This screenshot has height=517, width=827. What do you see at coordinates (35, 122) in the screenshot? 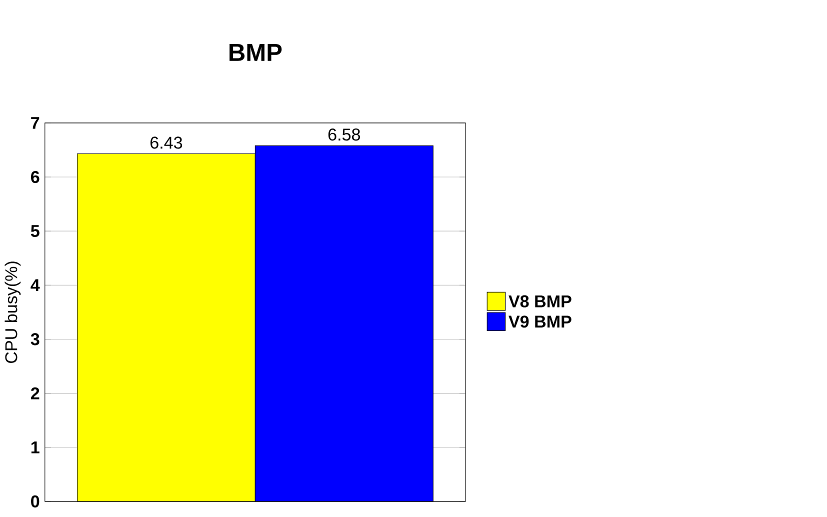
I see `y-tick-label: 7` at bounding box center [35, 122].